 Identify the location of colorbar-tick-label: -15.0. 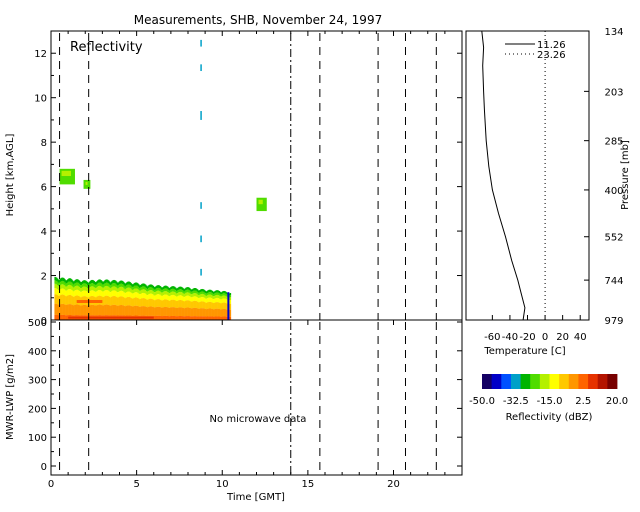
(550, 401).